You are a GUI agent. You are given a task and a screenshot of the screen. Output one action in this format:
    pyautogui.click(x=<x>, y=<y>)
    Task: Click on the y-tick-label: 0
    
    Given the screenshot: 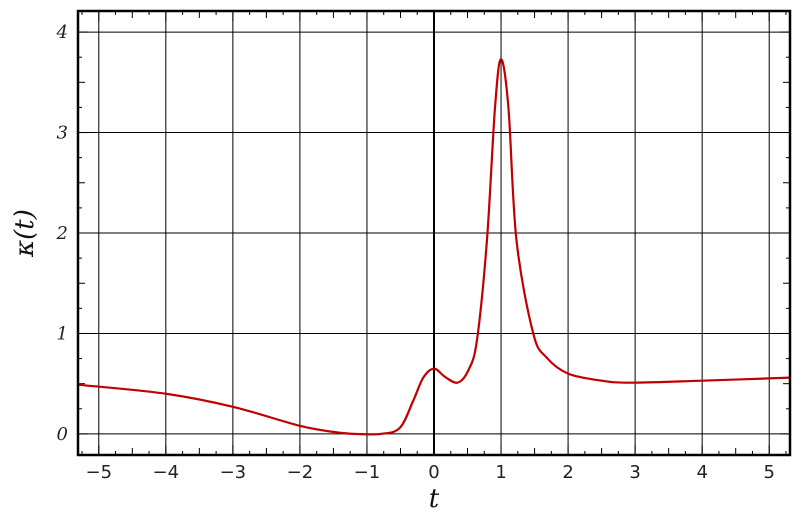 What is the action you would take?
    pyautogui.click(x=62, y=434)
    